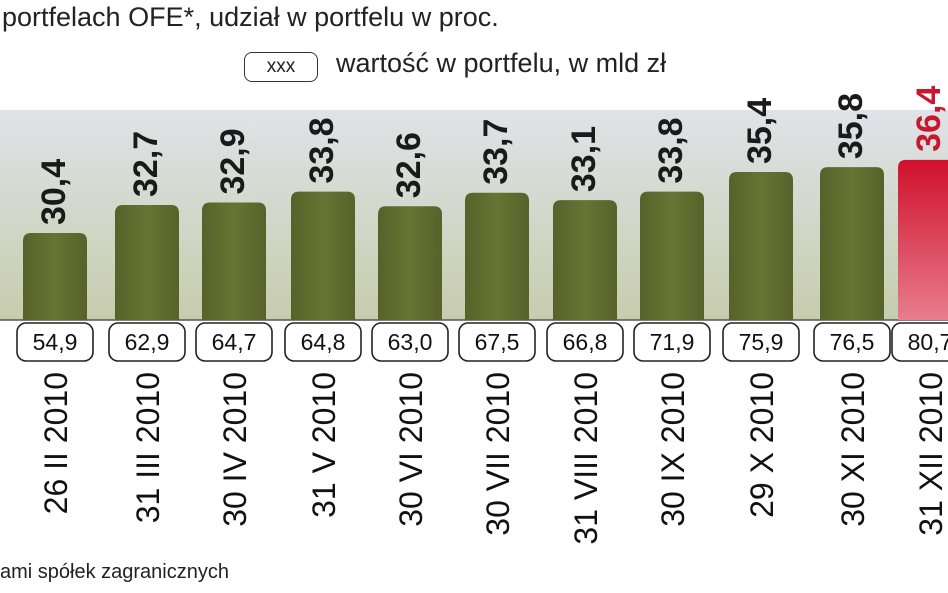 Image resolution: width=948 pixels, height=593 pixels. I want to click on portfolio-value-label: 66,8, so click(585, 342).